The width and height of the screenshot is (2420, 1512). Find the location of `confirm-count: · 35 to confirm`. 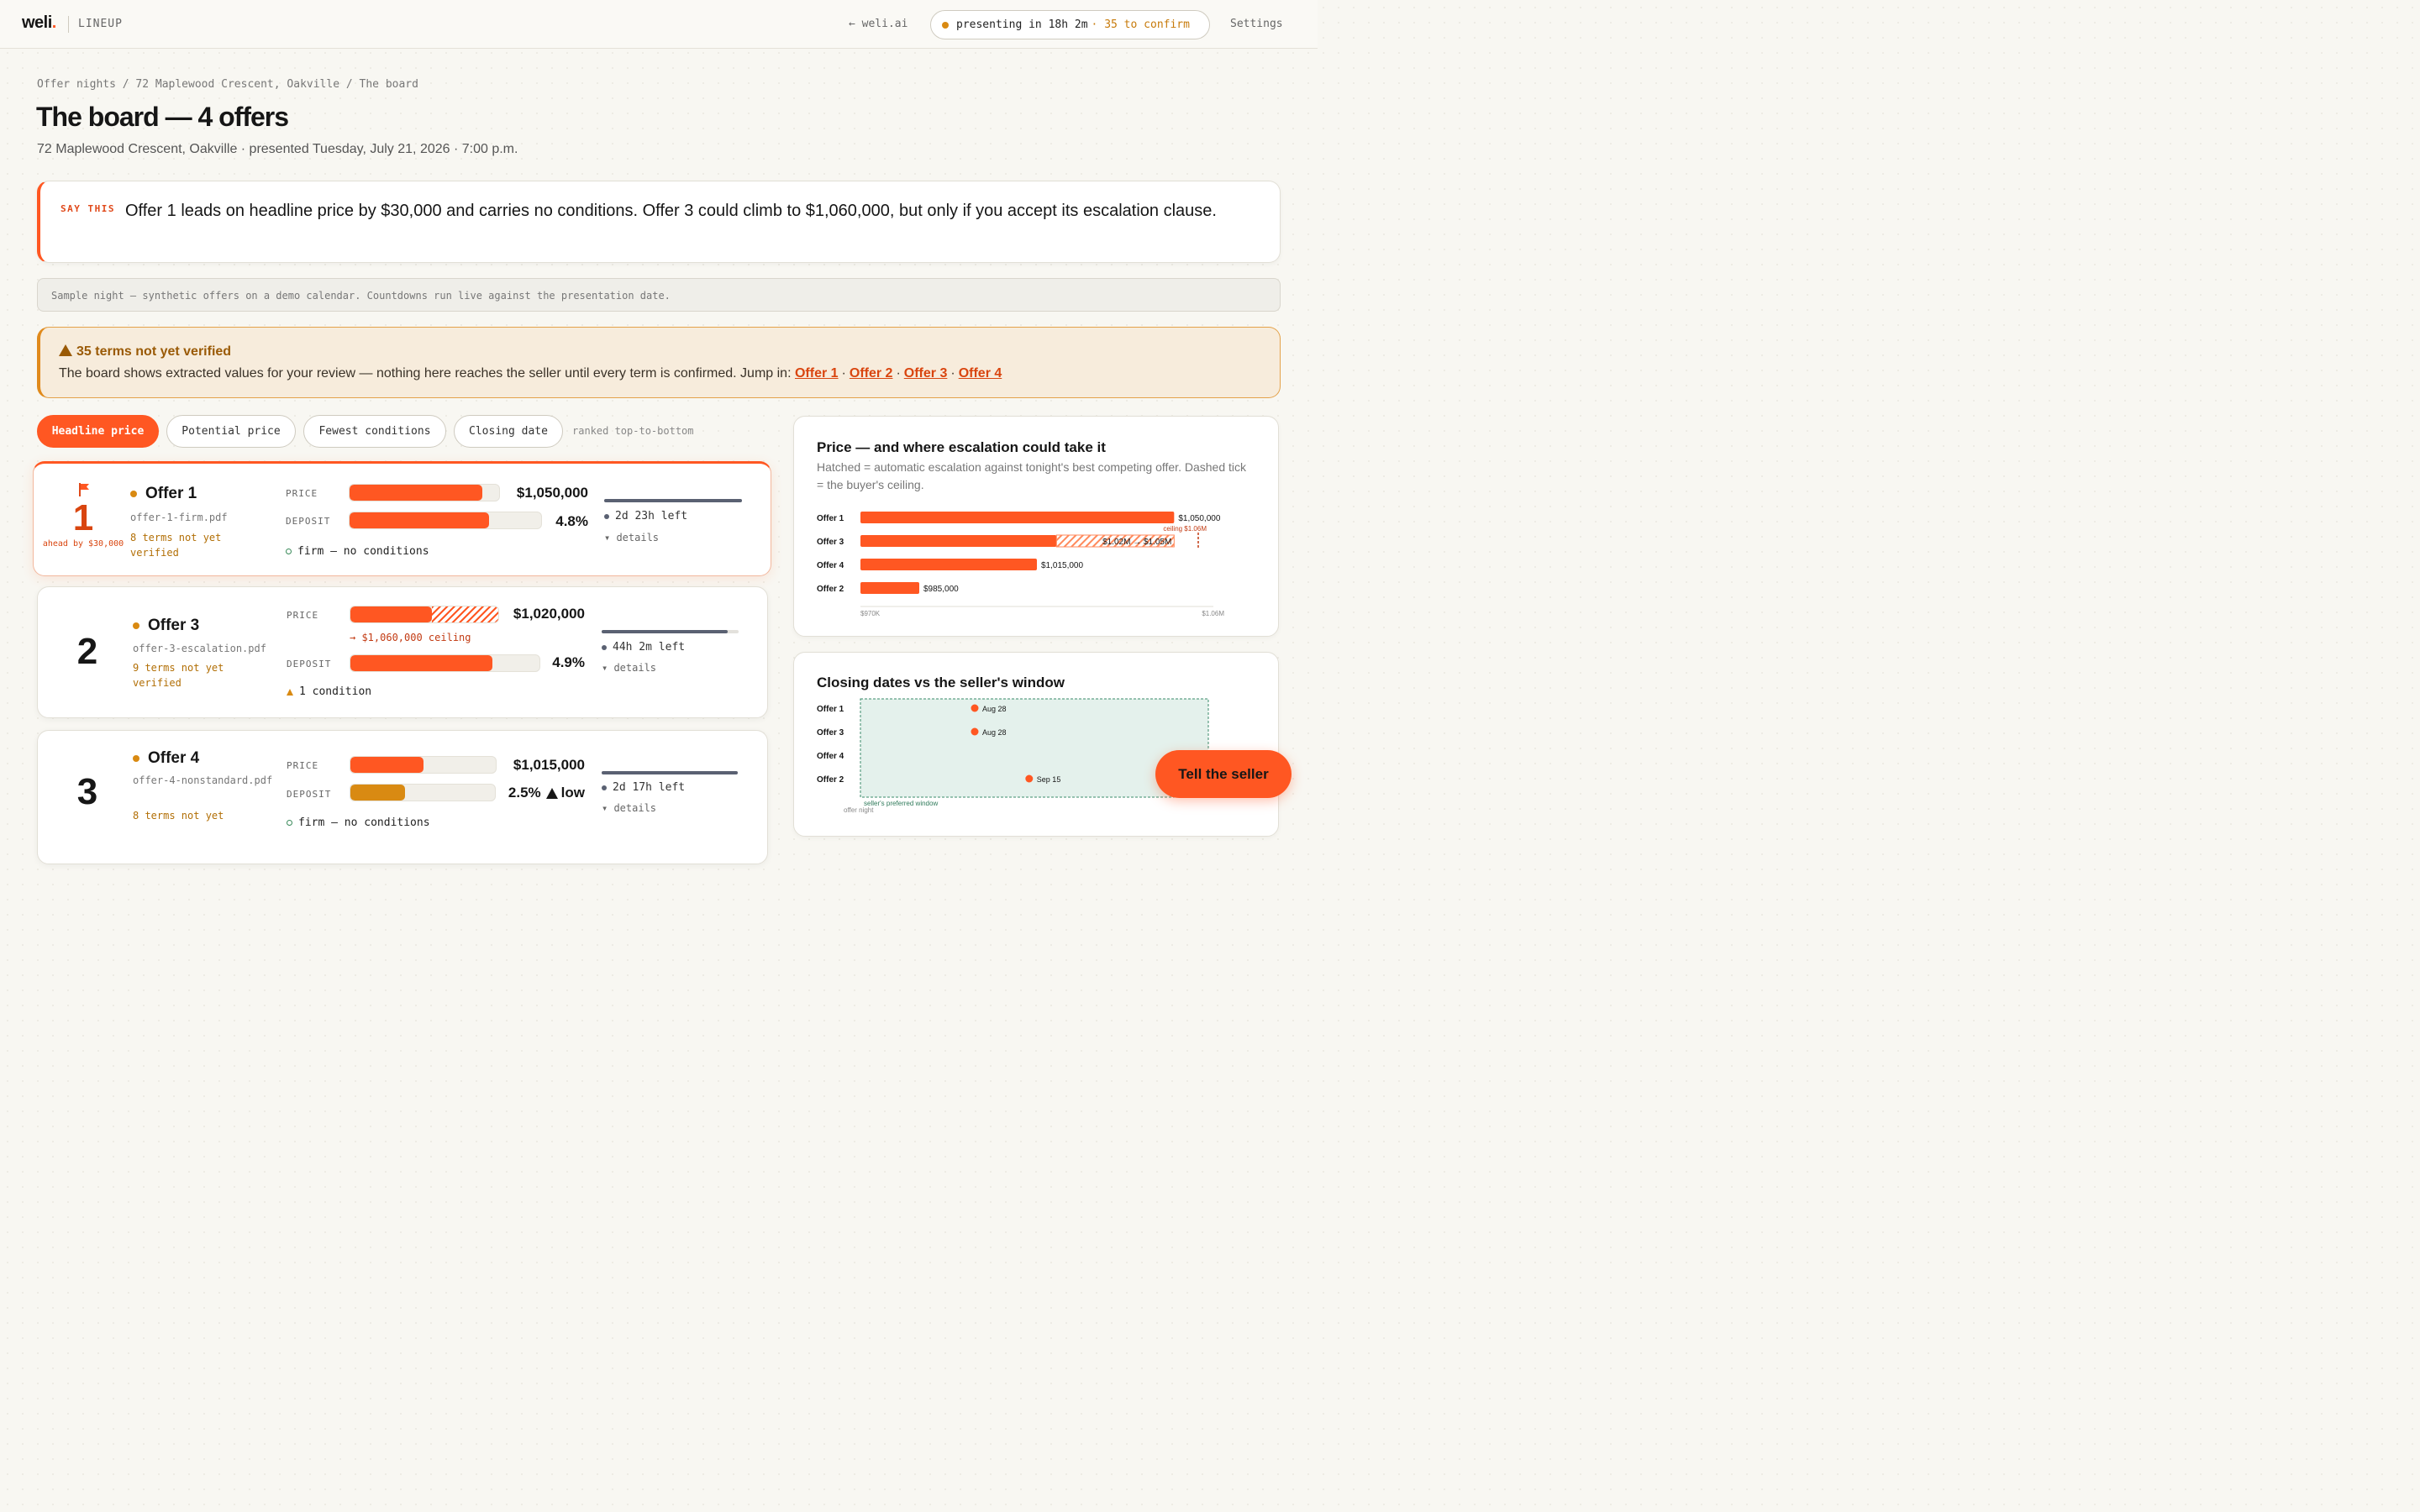

confirm-count: · 35 to confirm is located at coordinates (1140, 24).